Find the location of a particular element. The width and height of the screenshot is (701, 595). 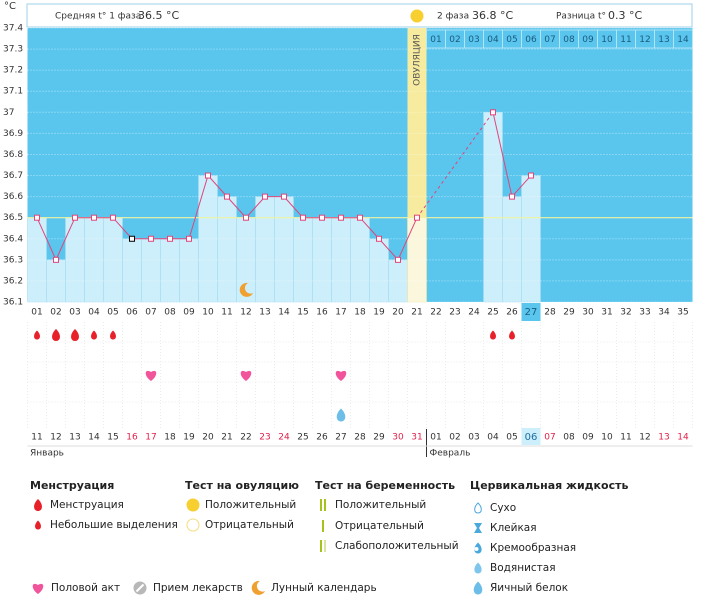

y-tick-label: 36.9 is located at coordinates (13, 134).